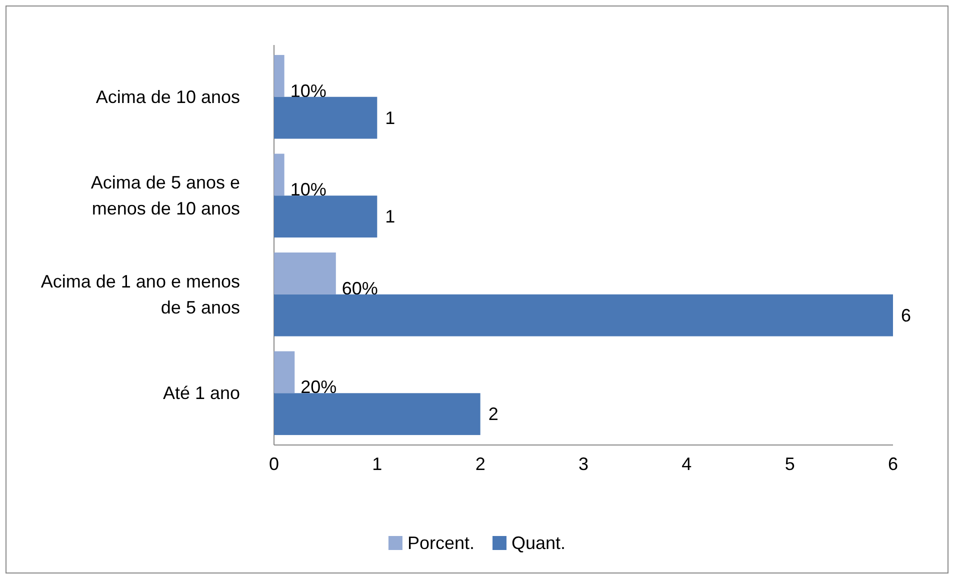 This screenshot has height=579, width=954. What do you see at coordinates (168, 96) in the screenshot?
I see `y-tick-label: Acima de 10 anos` at bounding box center [168, 96].